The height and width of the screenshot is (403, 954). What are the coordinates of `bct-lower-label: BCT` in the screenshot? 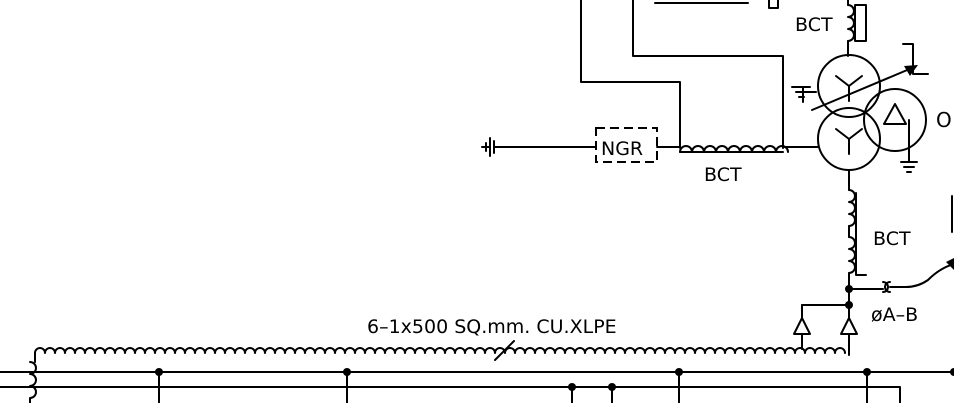 It's located at (892, 239).